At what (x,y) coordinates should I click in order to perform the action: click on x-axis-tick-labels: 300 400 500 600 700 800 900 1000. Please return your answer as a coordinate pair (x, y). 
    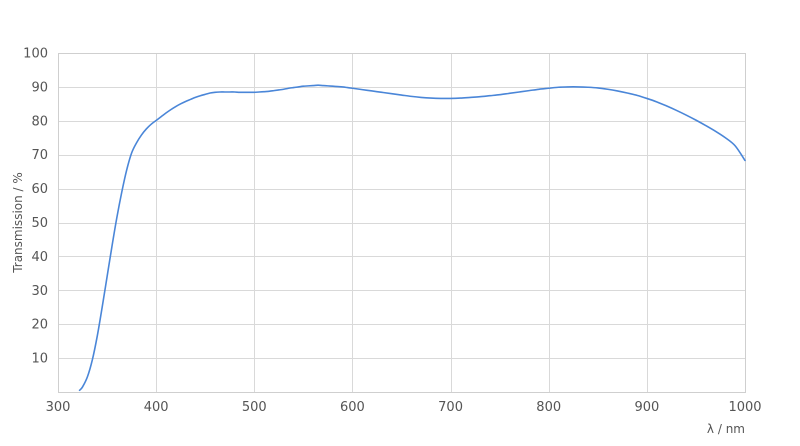
    Looking at the image, I should click on (404, 407).